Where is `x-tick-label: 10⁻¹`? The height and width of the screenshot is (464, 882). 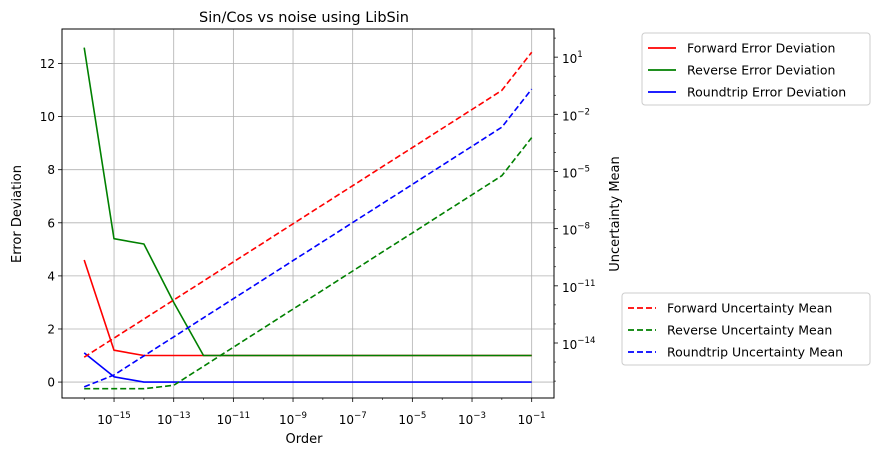 x-tick-label: 10⁻¹ is located at coordinates (532, 419).